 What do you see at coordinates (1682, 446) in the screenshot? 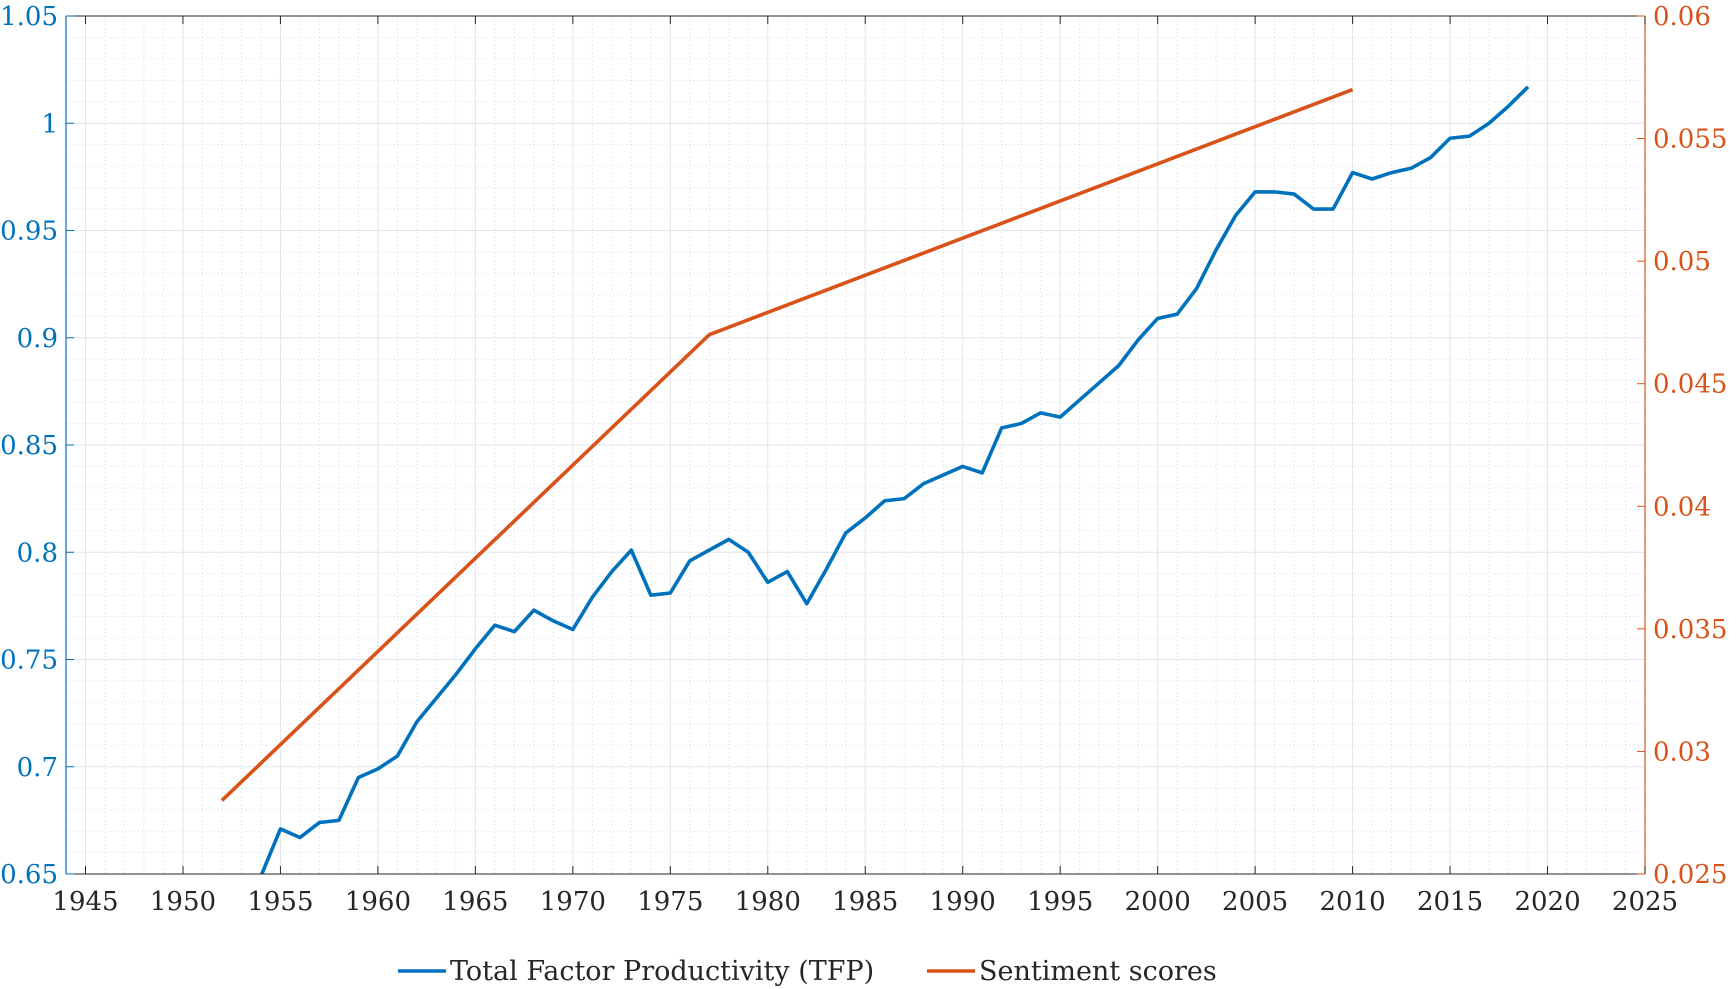
I see `y-axis-right: 0.025 0.03 0.035 0.04 0.045 0.05 0.055 0.06` at bounding box center [1682, 446].